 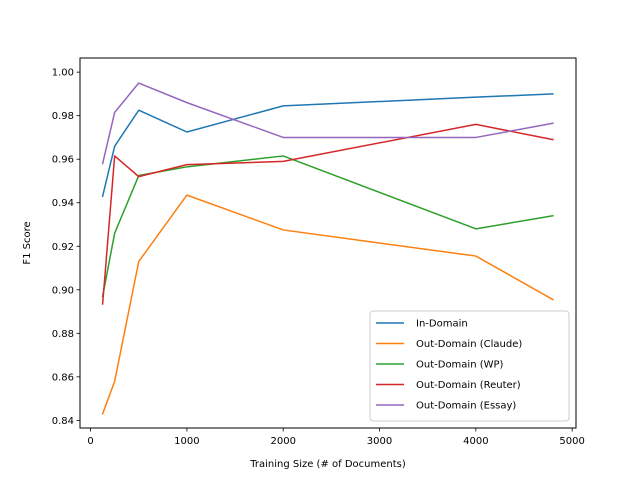 I want to click on x-tick-label: 3000, so click(x=379, y=441).